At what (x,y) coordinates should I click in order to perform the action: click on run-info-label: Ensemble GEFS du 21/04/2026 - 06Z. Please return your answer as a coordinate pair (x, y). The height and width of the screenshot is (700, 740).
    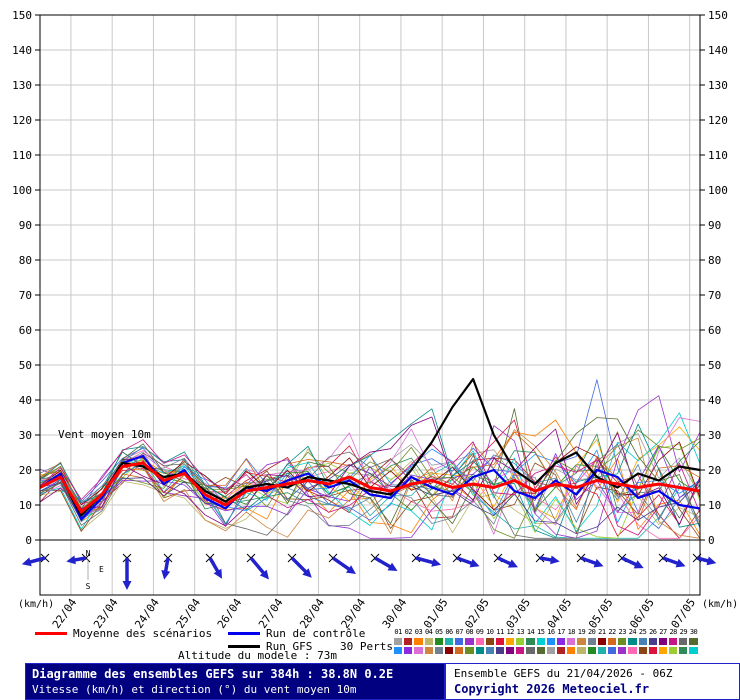
    Looking at the image, I should click on (563, 673).